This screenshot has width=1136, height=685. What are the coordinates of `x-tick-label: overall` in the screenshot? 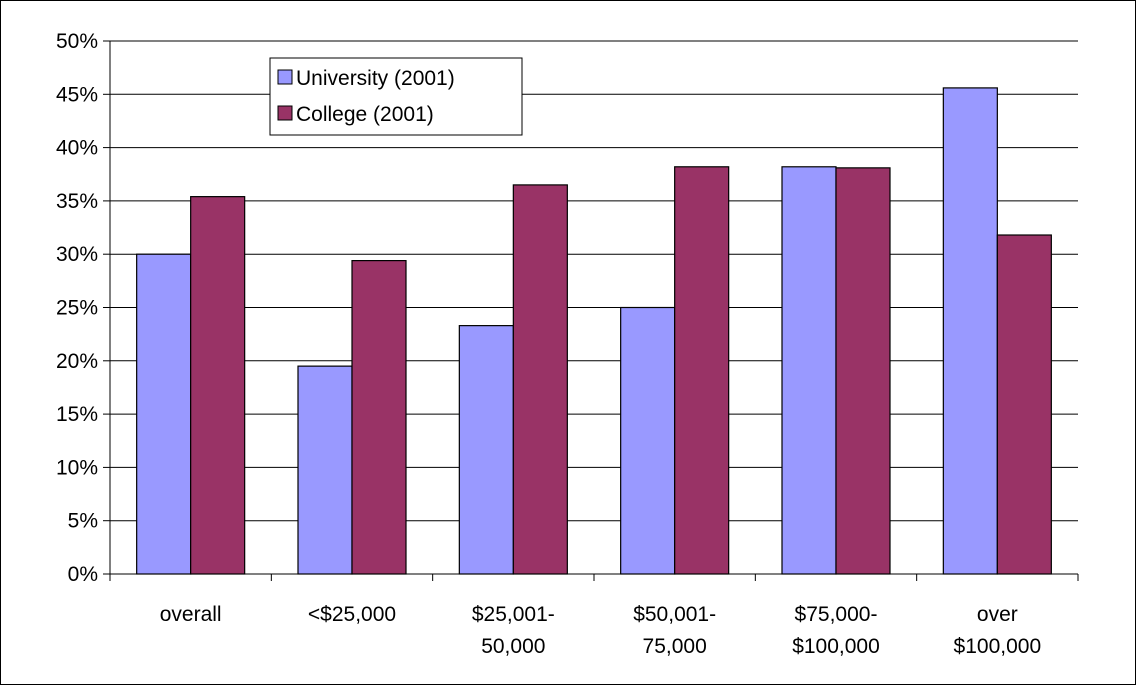 It's located at (191, 614).